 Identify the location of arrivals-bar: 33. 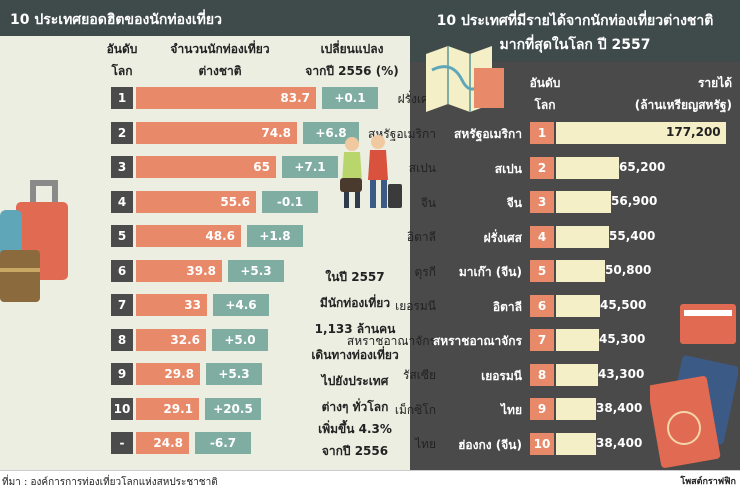
(171, 305).